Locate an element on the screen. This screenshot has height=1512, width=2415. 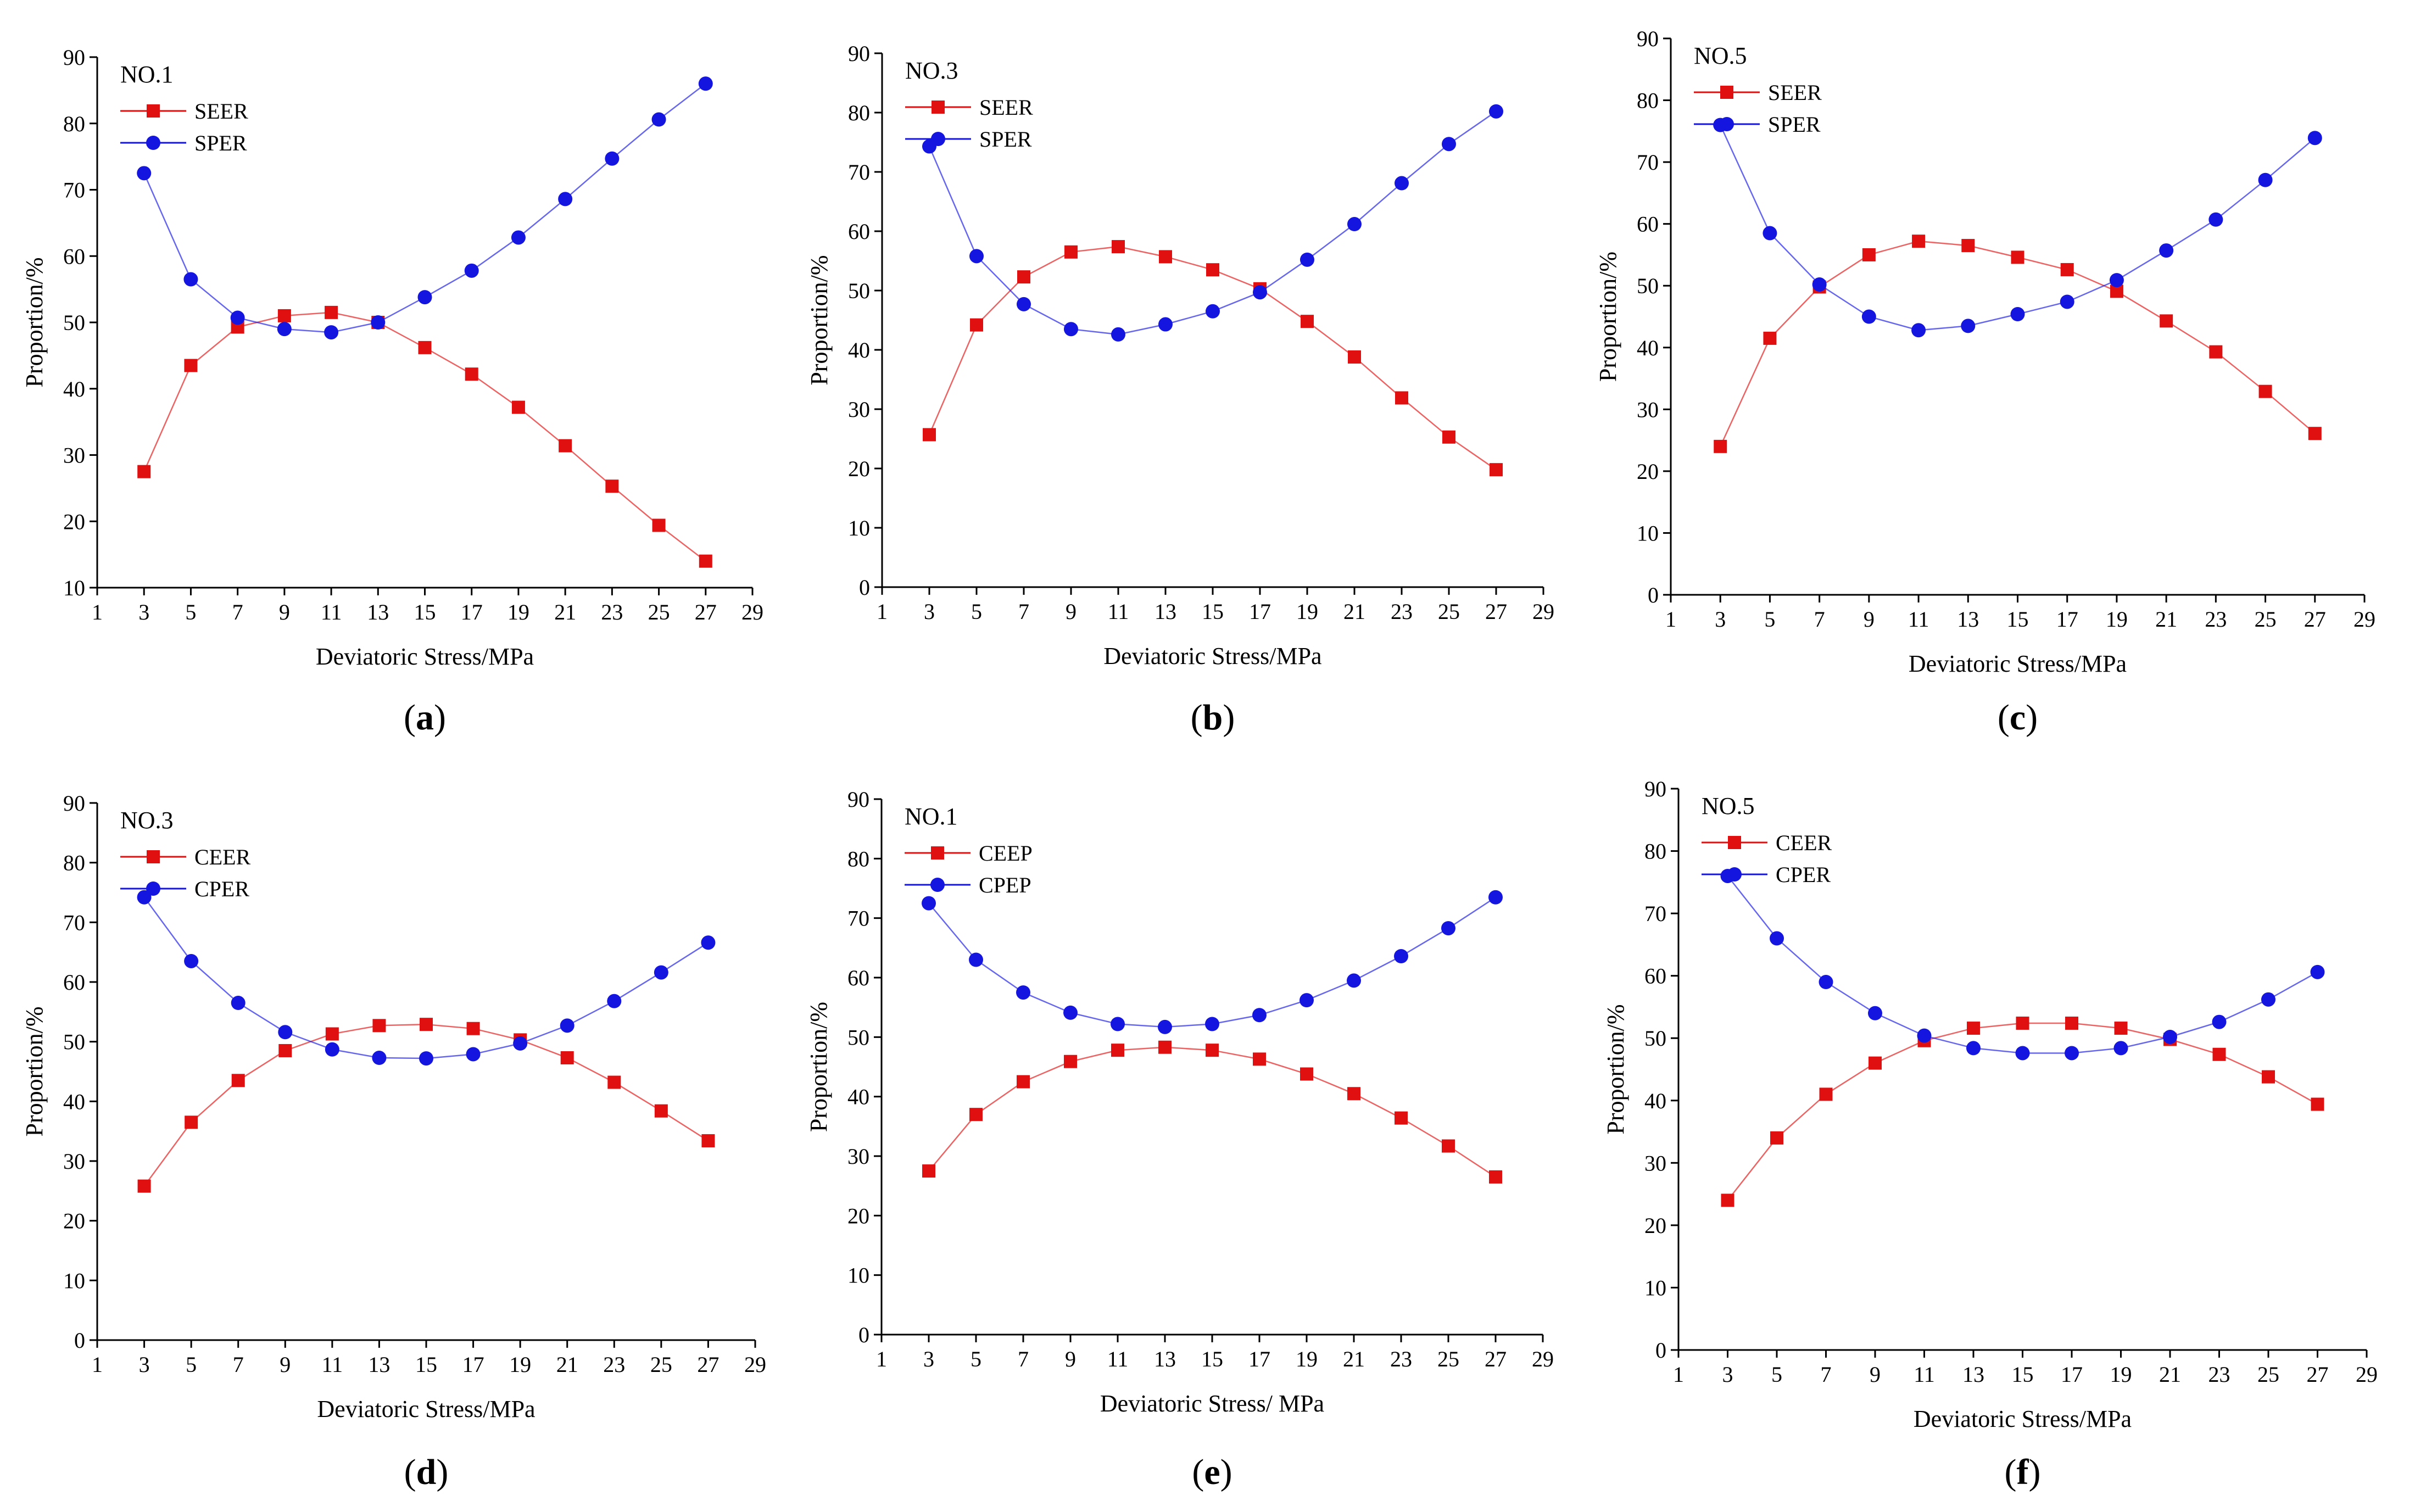
legend-label-seer: SEER is located at coordinates (1795, 92).